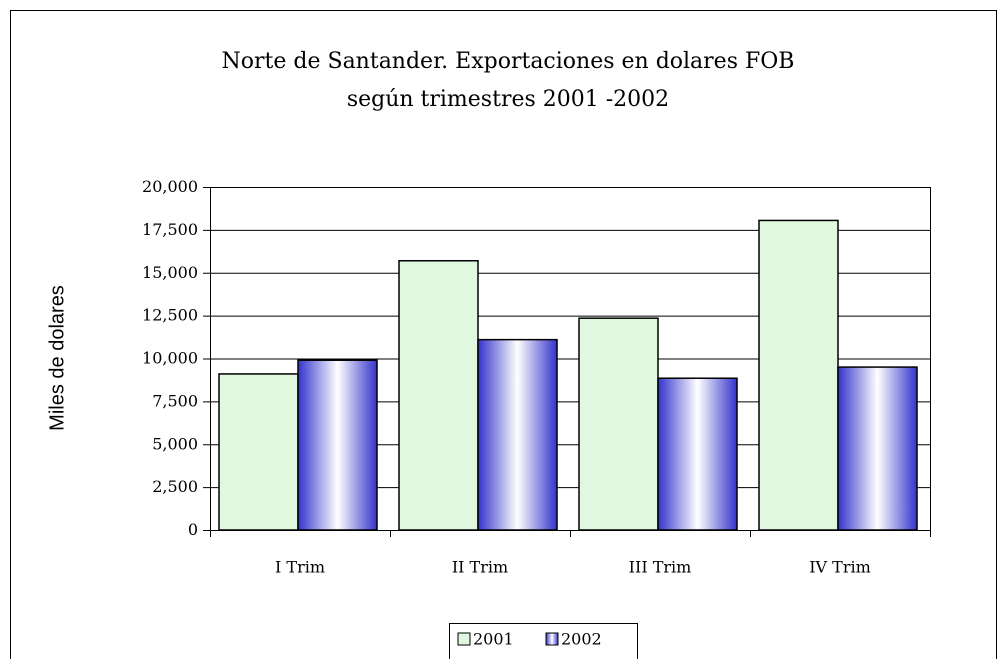 The width and height of the screenshot is (1007, 659). What do you see at coordinates (543, 641) in the screenshot?
I see `legend-box` at bounding box center [543, 641].